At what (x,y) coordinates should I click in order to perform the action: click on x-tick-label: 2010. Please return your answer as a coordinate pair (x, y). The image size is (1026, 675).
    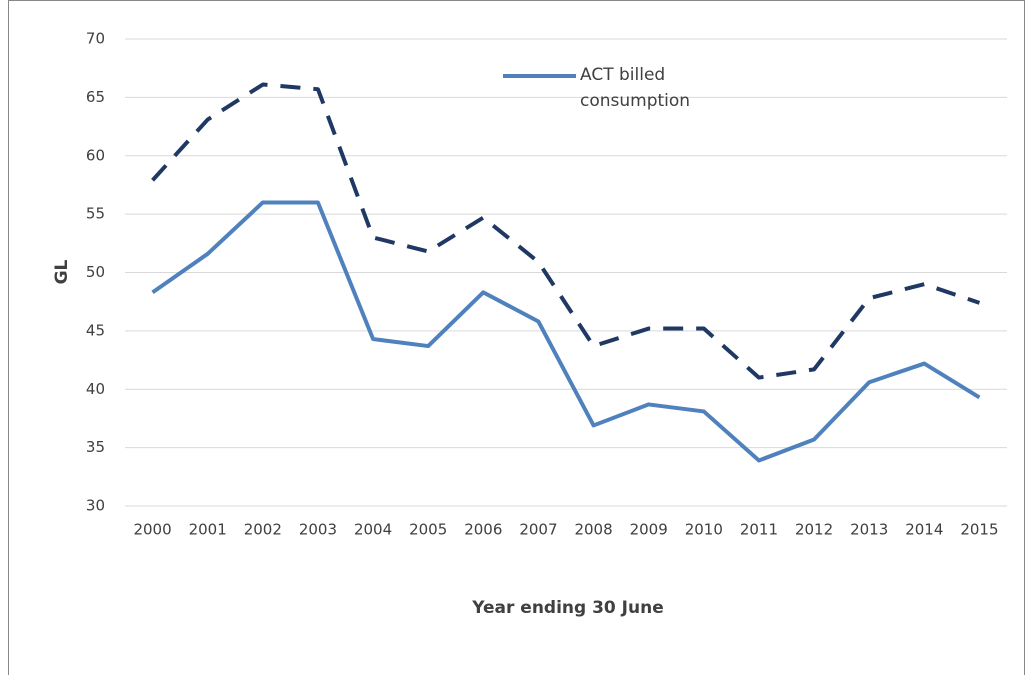
    Looking at the image, I should click on (704, 530).